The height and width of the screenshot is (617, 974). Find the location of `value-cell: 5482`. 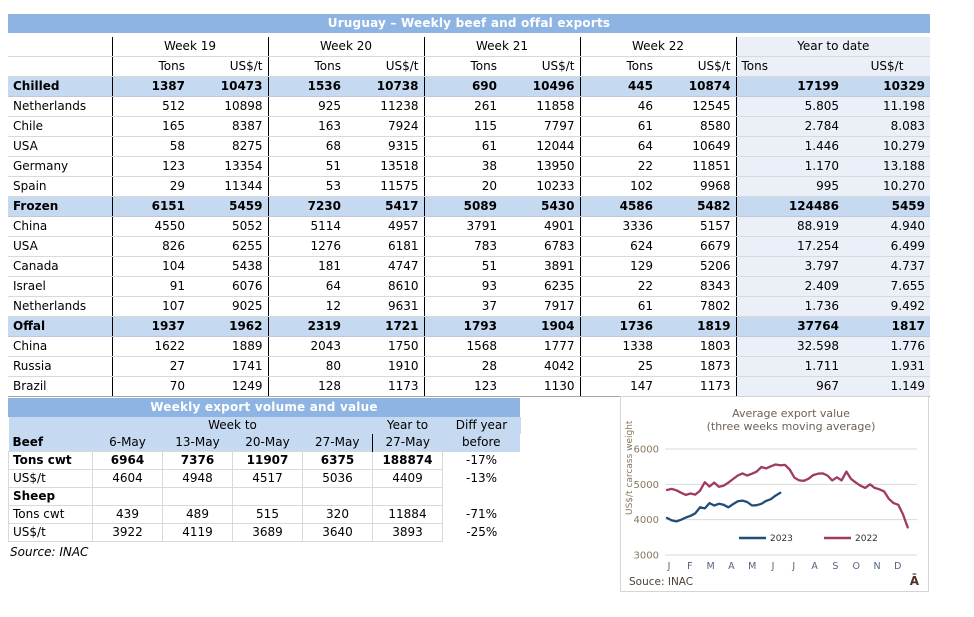

value-cell: 5482 is located at coordinates (697, 206).